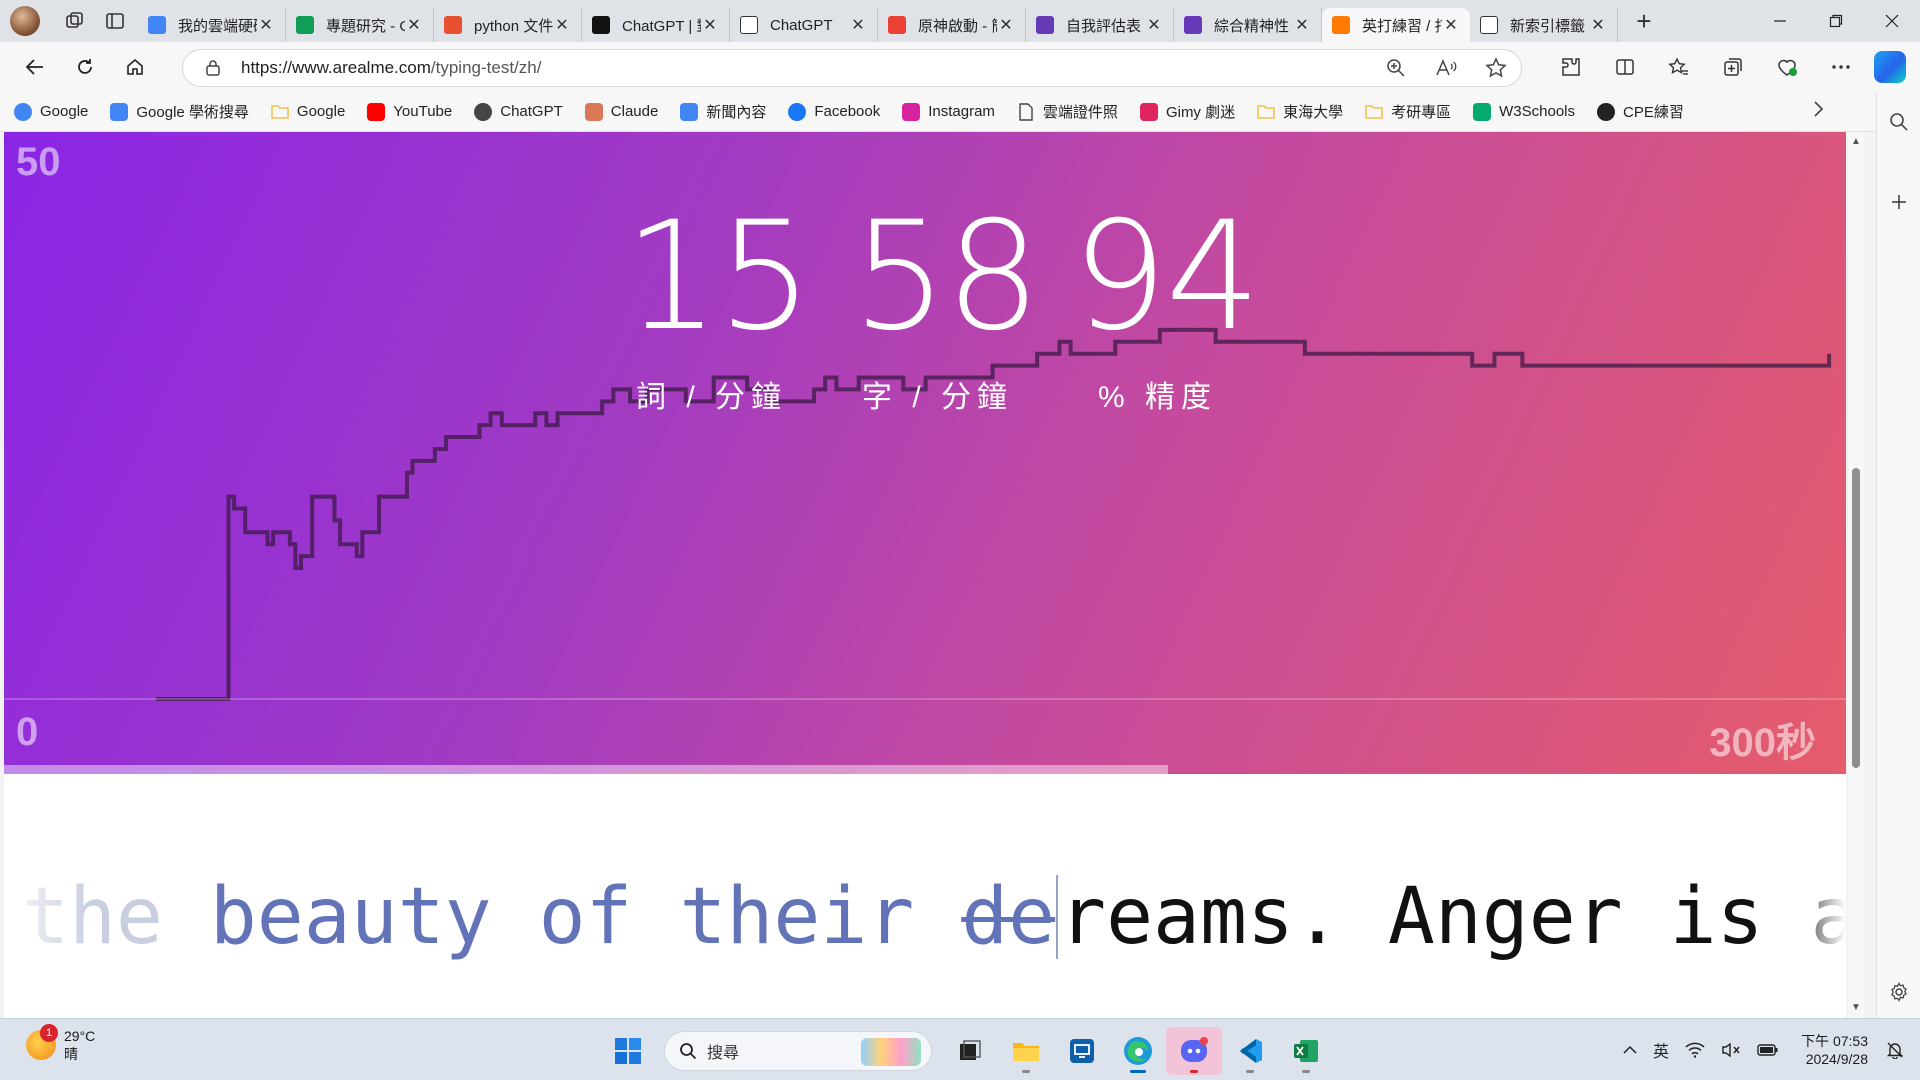  I want to click on scroll-up-arrow-icon: ▲, so click(1856, 141).